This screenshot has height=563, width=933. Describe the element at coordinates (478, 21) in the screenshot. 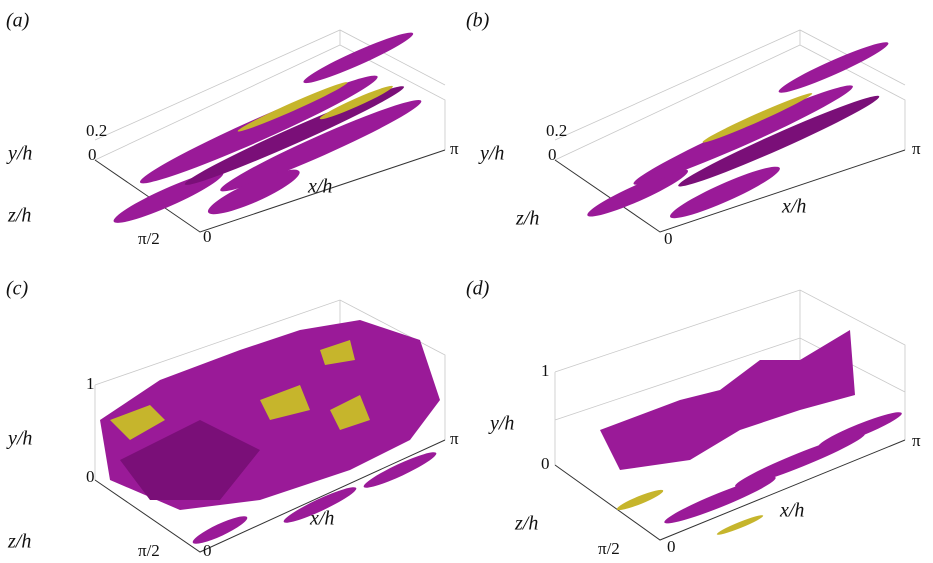

I see `panel-label: (b)` at that location.